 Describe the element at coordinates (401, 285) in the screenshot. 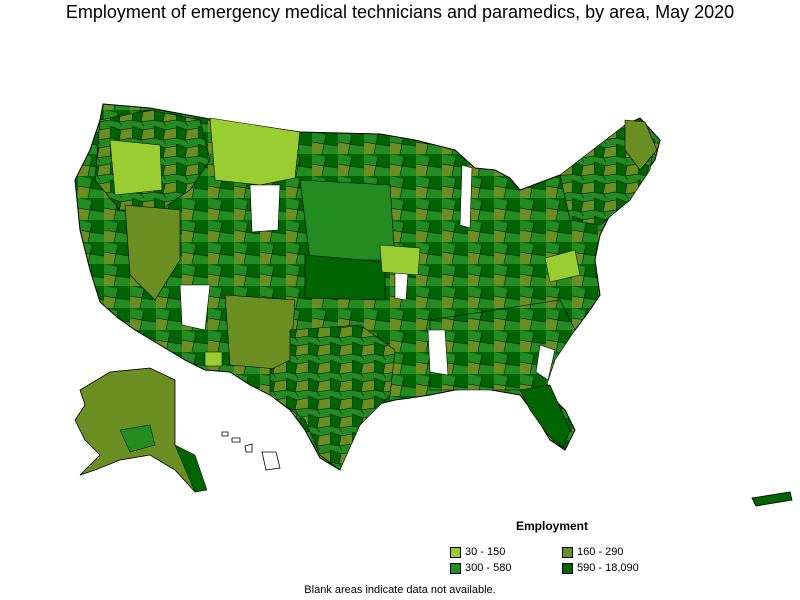

I see `blank-missouri` at that location.